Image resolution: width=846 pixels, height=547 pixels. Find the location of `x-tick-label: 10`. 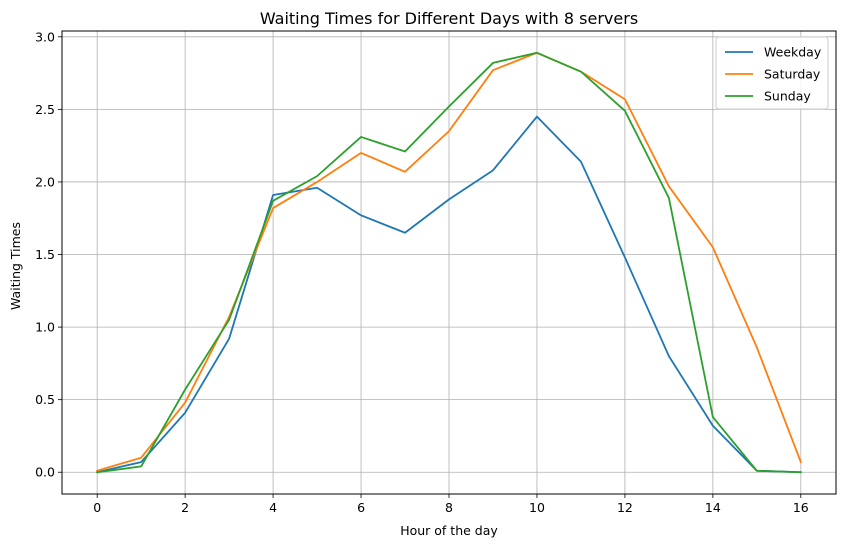

x-tick-label: 10 is located at coordinates (537, 507).